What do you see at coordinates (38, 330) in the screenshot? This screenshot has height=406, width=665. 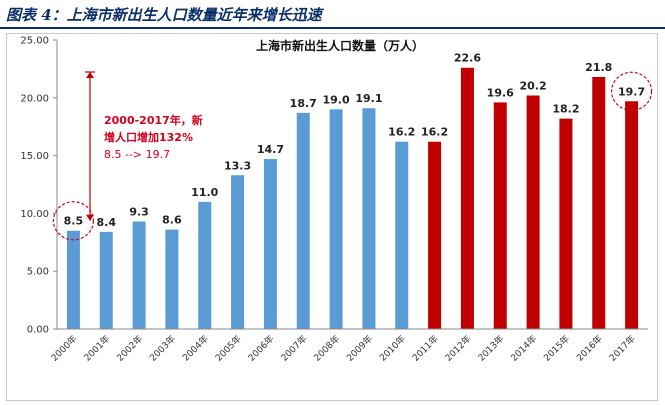 I see `y-tick-label: 0.00` at bounding box center [38, 330].